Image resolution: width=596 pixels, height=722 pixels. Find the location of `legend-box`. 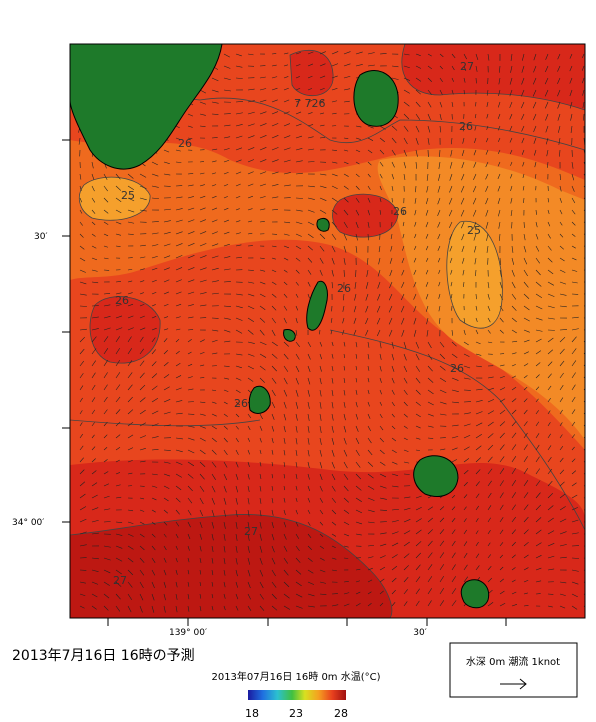

legend-box is located at coordinates (513, 670).